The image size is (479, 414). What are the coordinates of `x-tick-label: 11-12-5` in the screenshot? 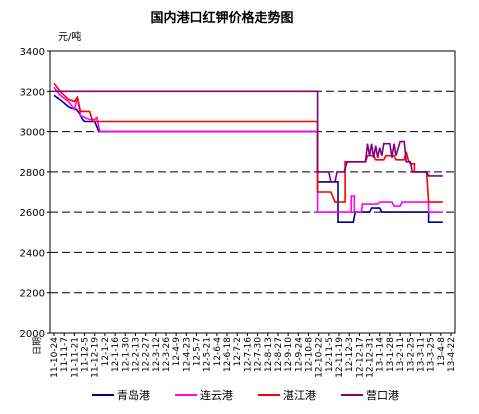 It's located at (86, 354).